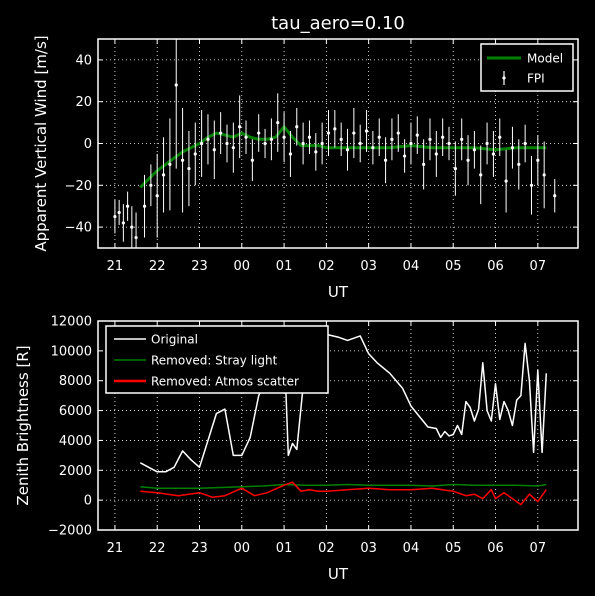 The width and height of the screenshot is (595, 596). Describe the element at coordinates (78, 186) in the screenshot. I see `y-tick-label: −20` at that location.